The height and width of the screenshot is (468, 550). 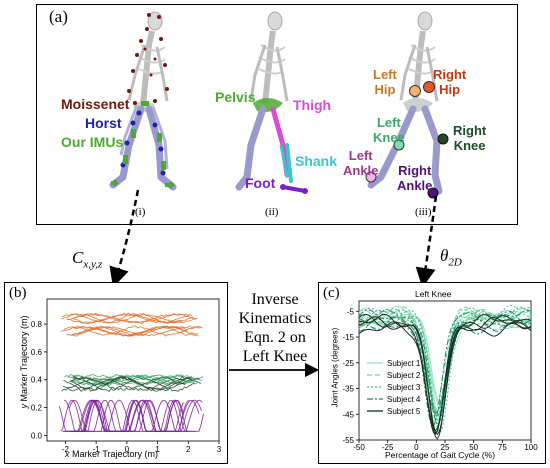 I want to click on label-thigh: Thigh, so click(x=312, y=105).